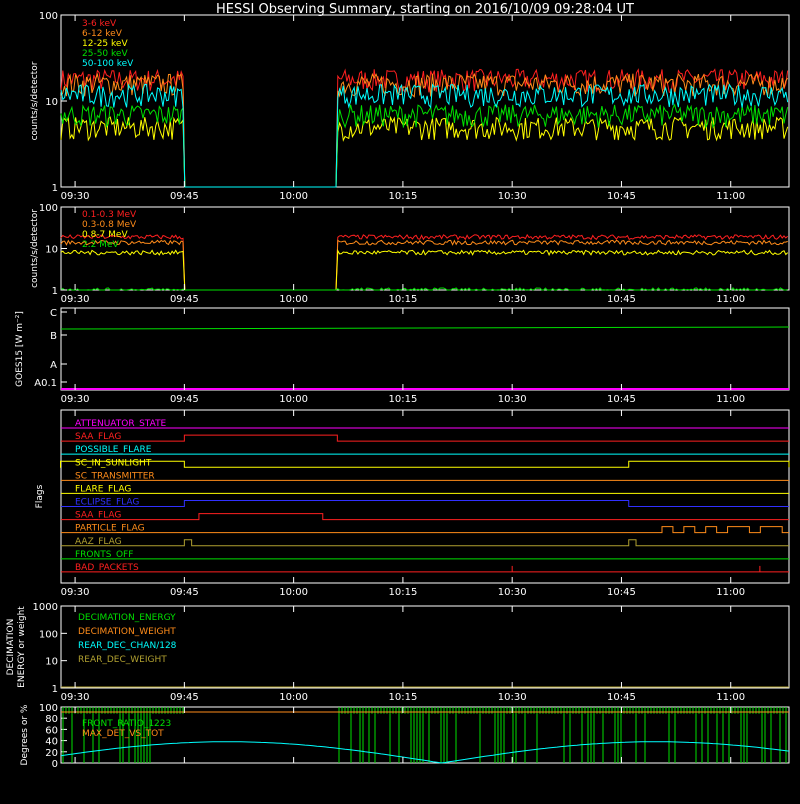  What do you see at coordinates (104, 555) in the screenshot?
I see `flag-label: FRONTS_OFF` at bounding box center [104, 555].